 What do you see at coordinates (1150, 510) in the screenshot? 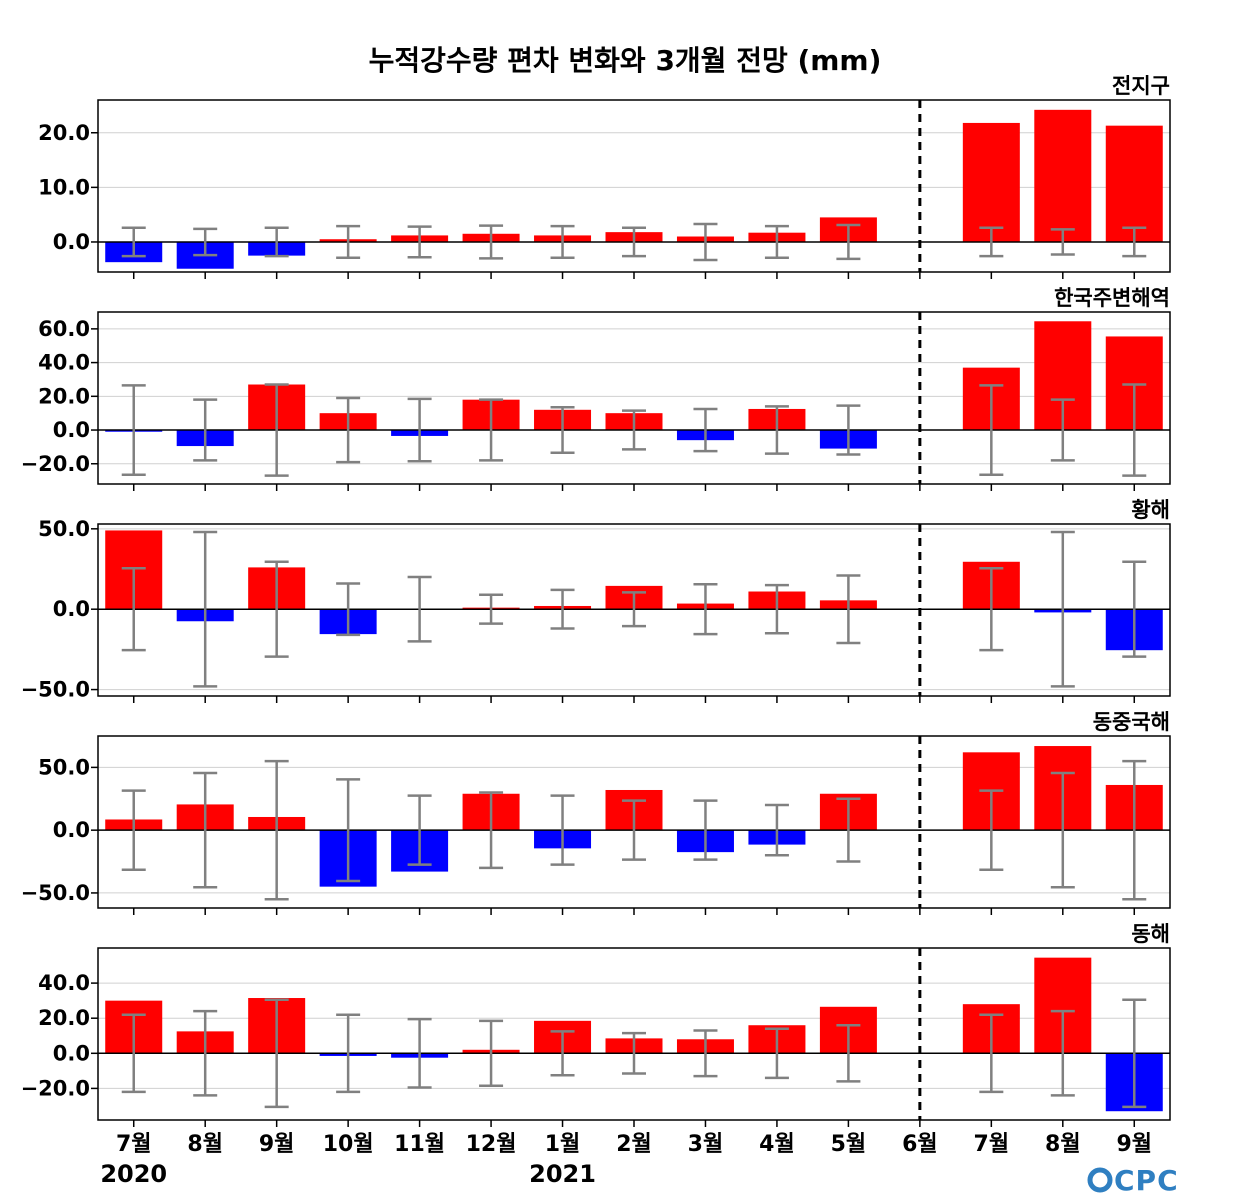
I see `panel-title: 황해` at bounding box center [1150, 510].